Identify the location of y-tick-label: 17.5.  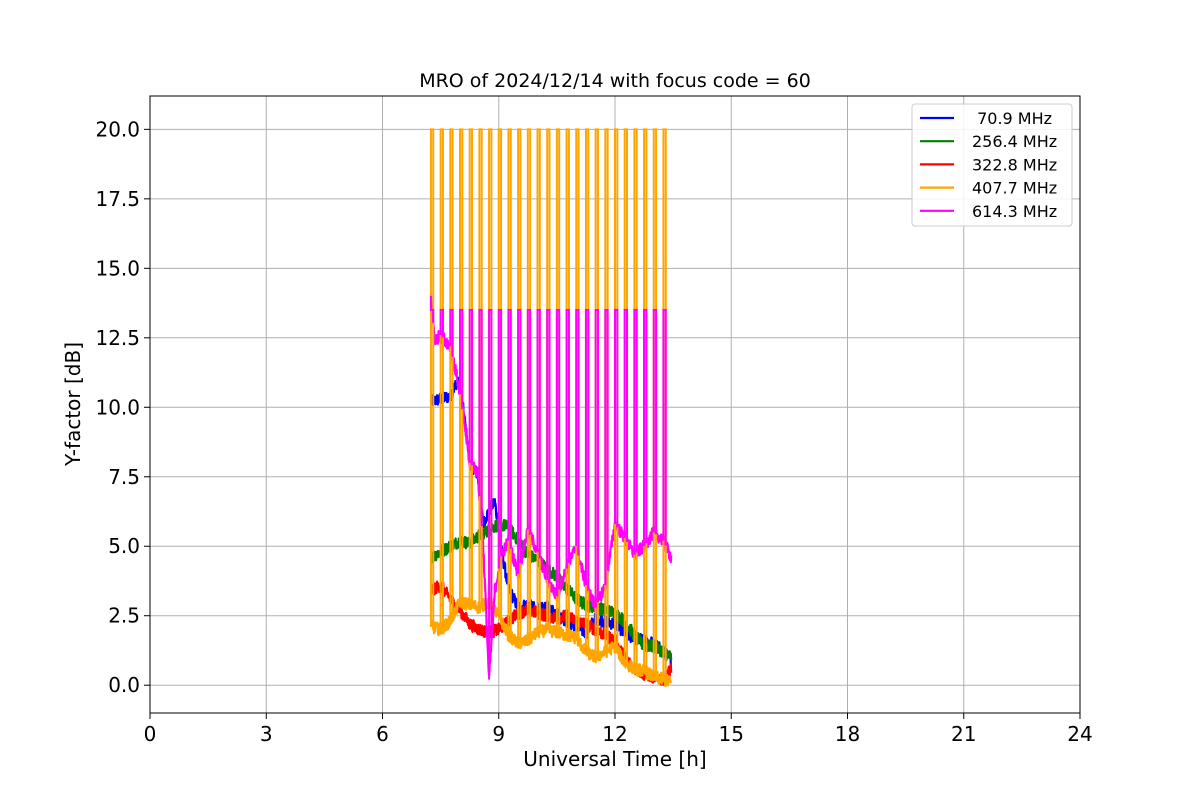
(117, 199).